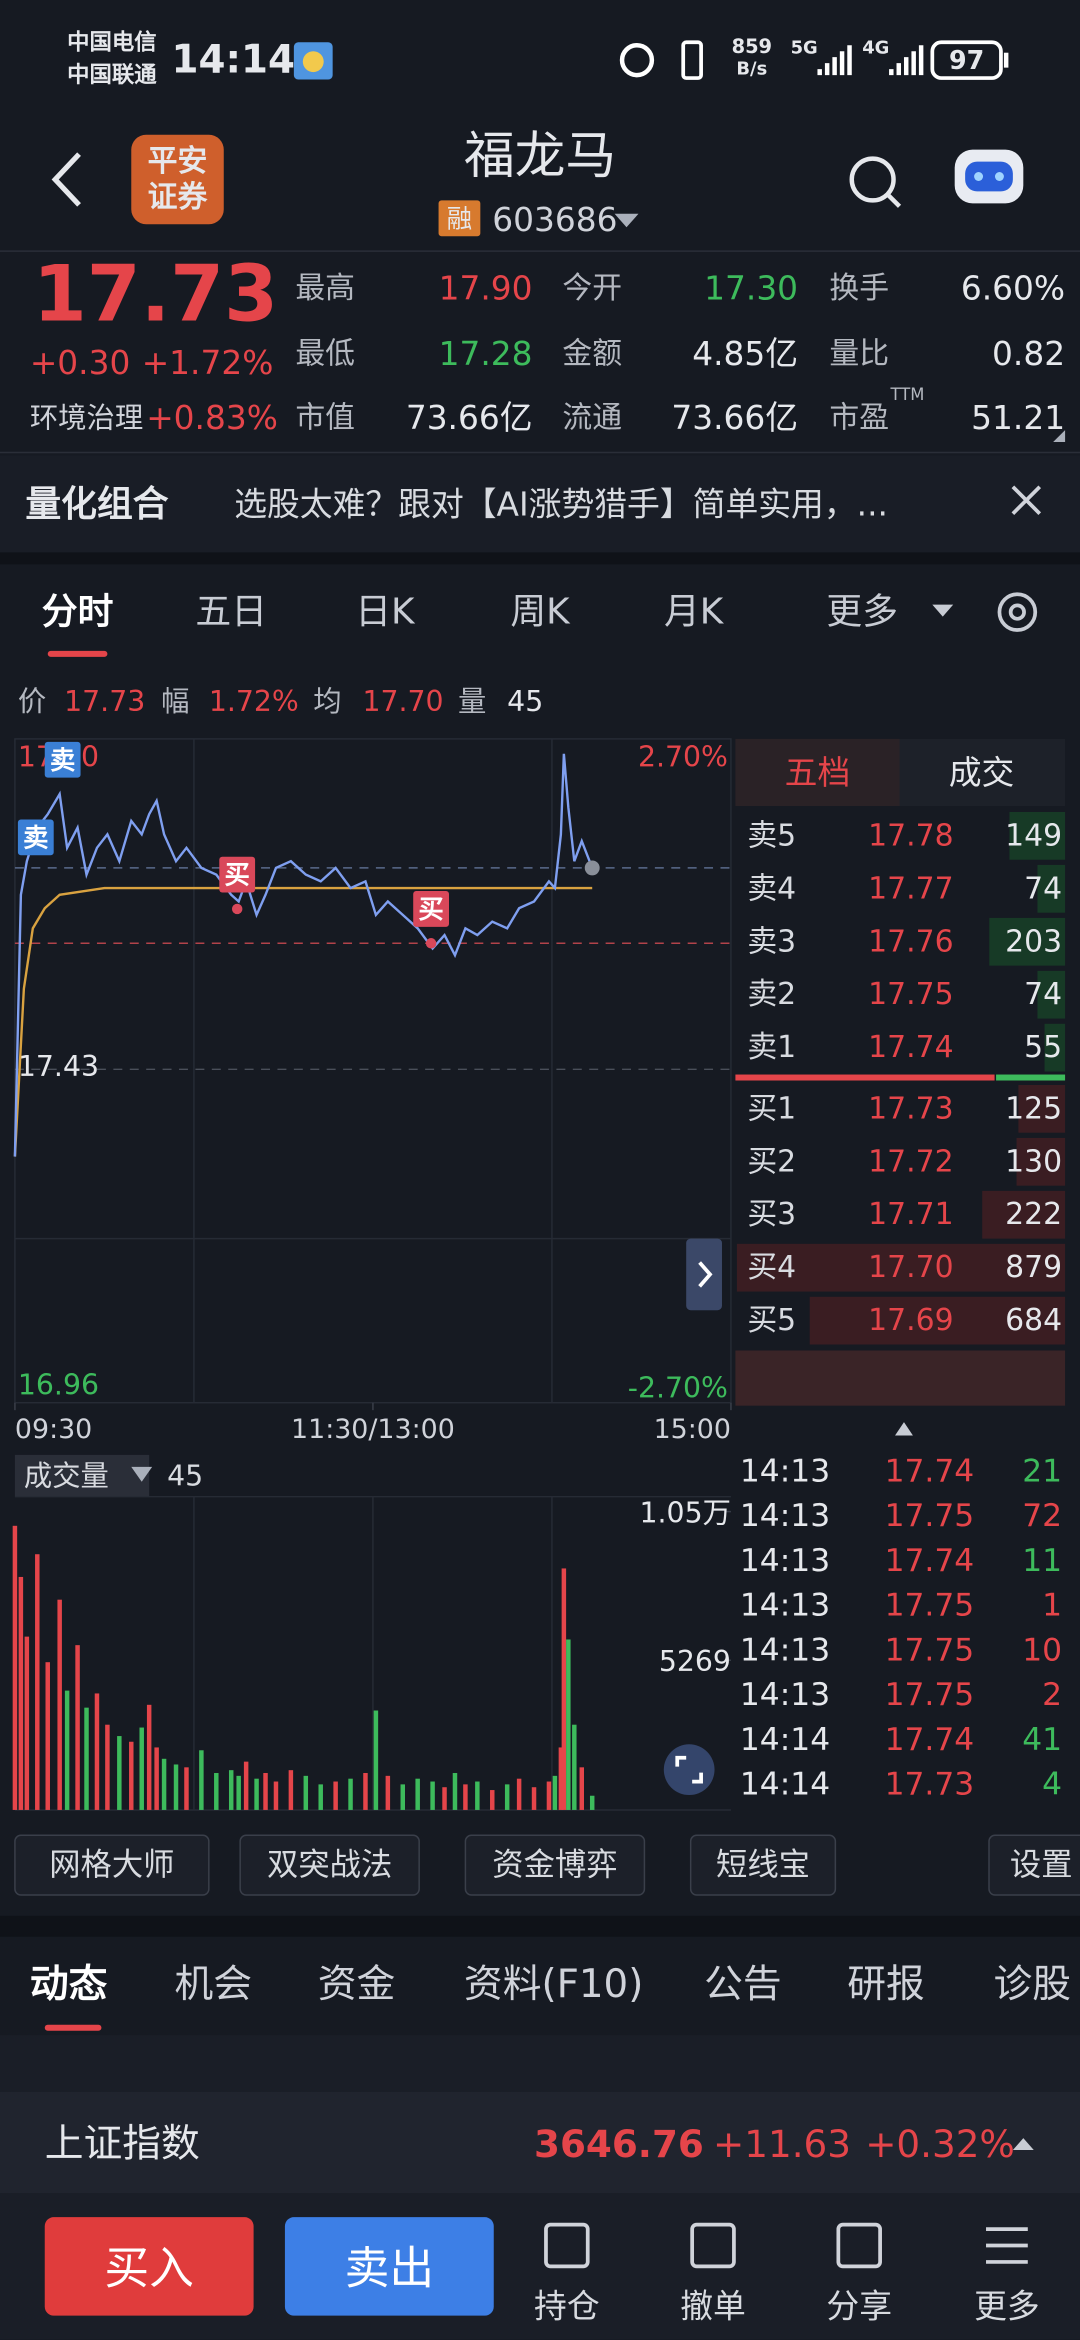  Describe the element at coordinates (893, 200) in the screenshot. I see `search-handle` at that location.